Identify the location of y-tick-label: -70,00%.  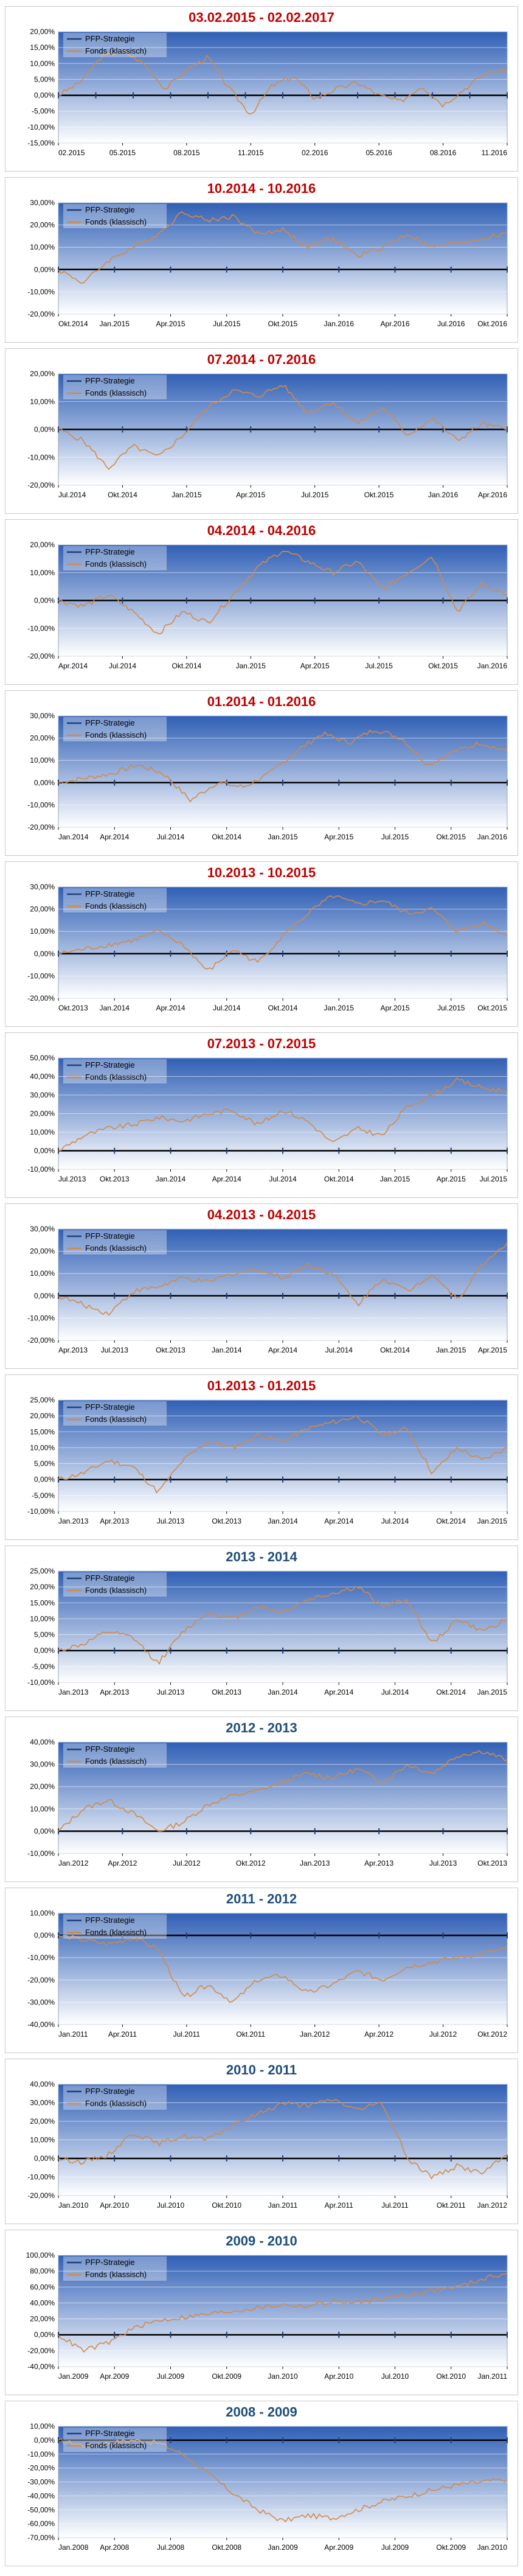
(41, 2537).